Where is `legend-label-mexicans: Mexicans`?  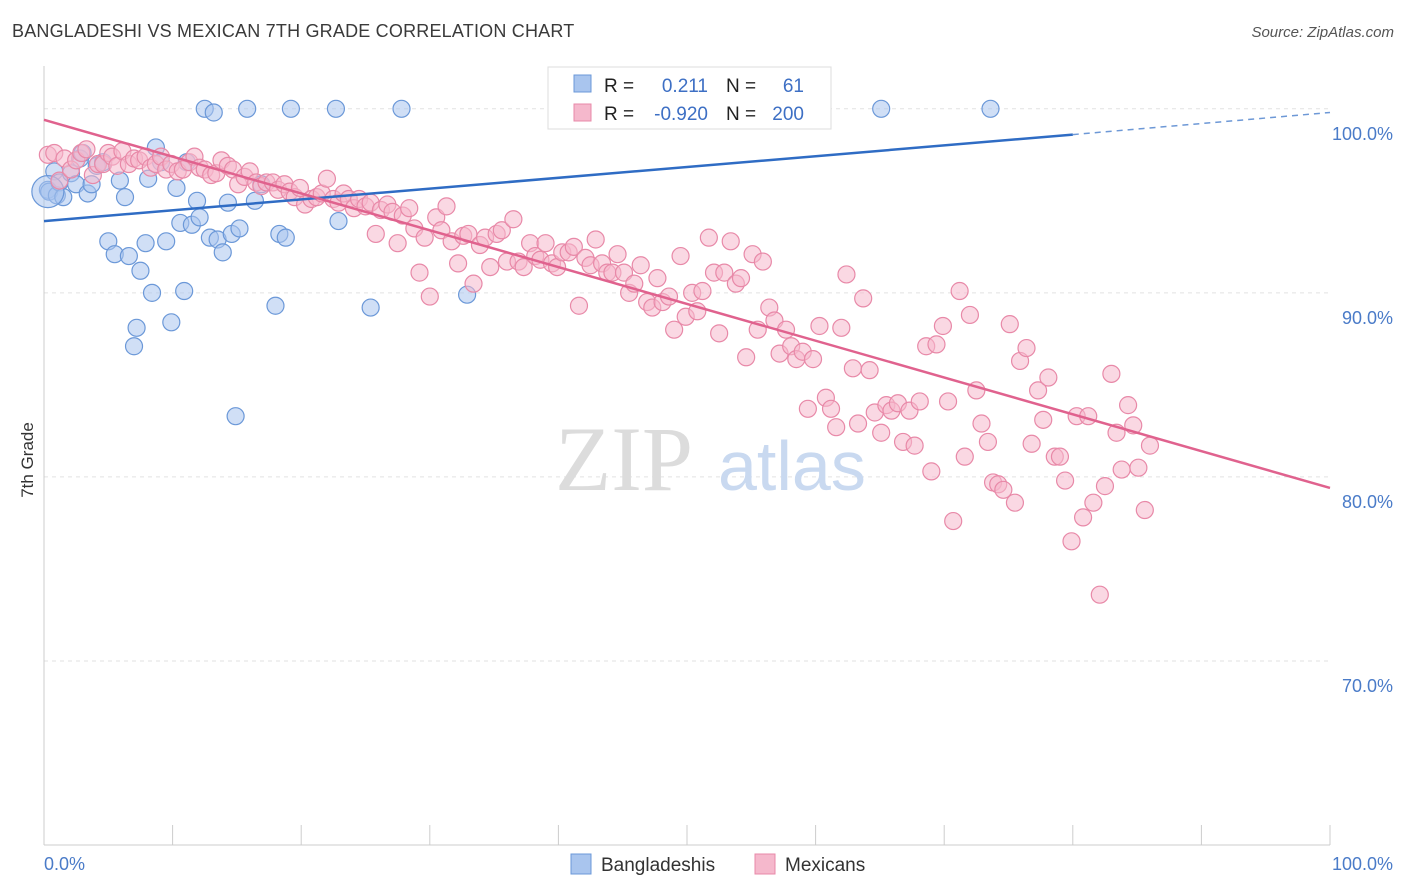 legend-label-mexicans: Mexicans is located at coordinates (825, 865).